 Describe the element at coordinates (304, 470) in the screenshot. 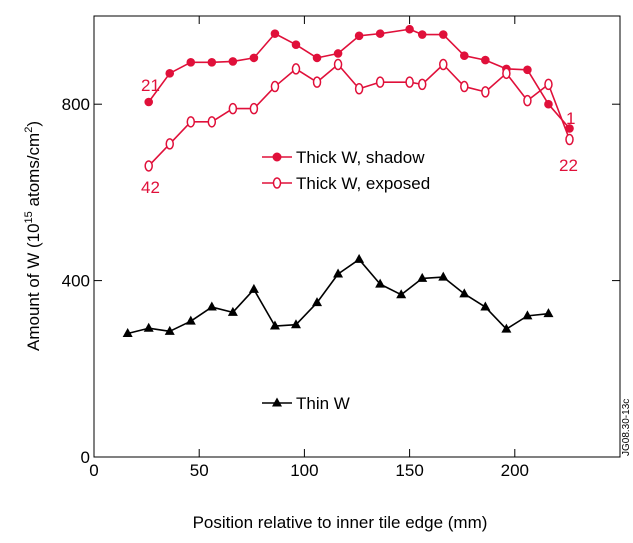

I see `x-tick-label-2: 100` at that location.